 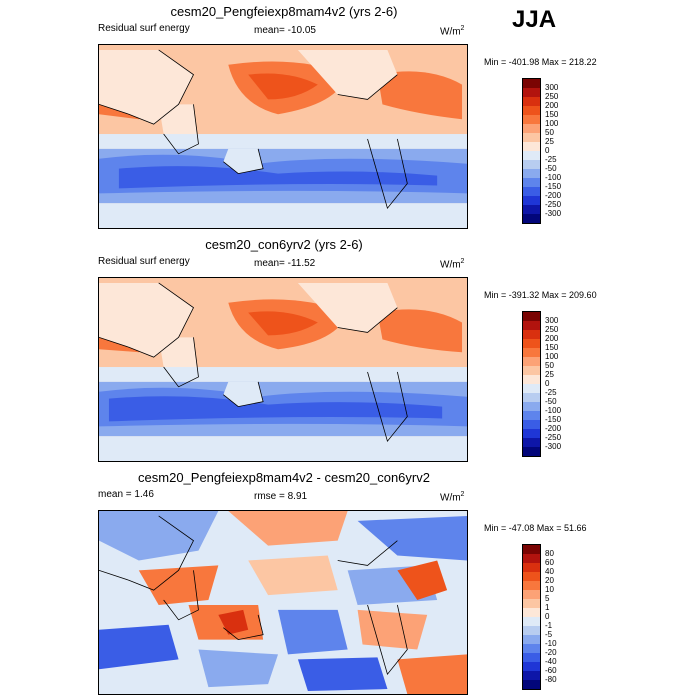 I want to click on panel-title: cesm20_con6yrv2 (yrs 2-6), so click(x=284, y=244).